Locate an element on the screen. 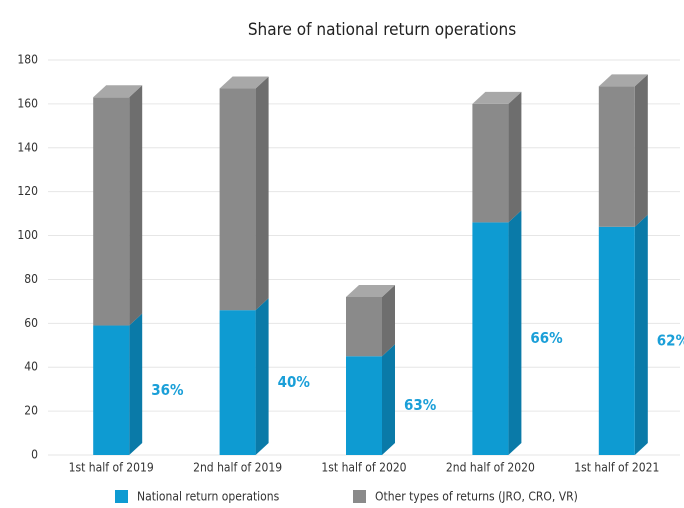  share-label: 66% is located at coordinates (546, 338).